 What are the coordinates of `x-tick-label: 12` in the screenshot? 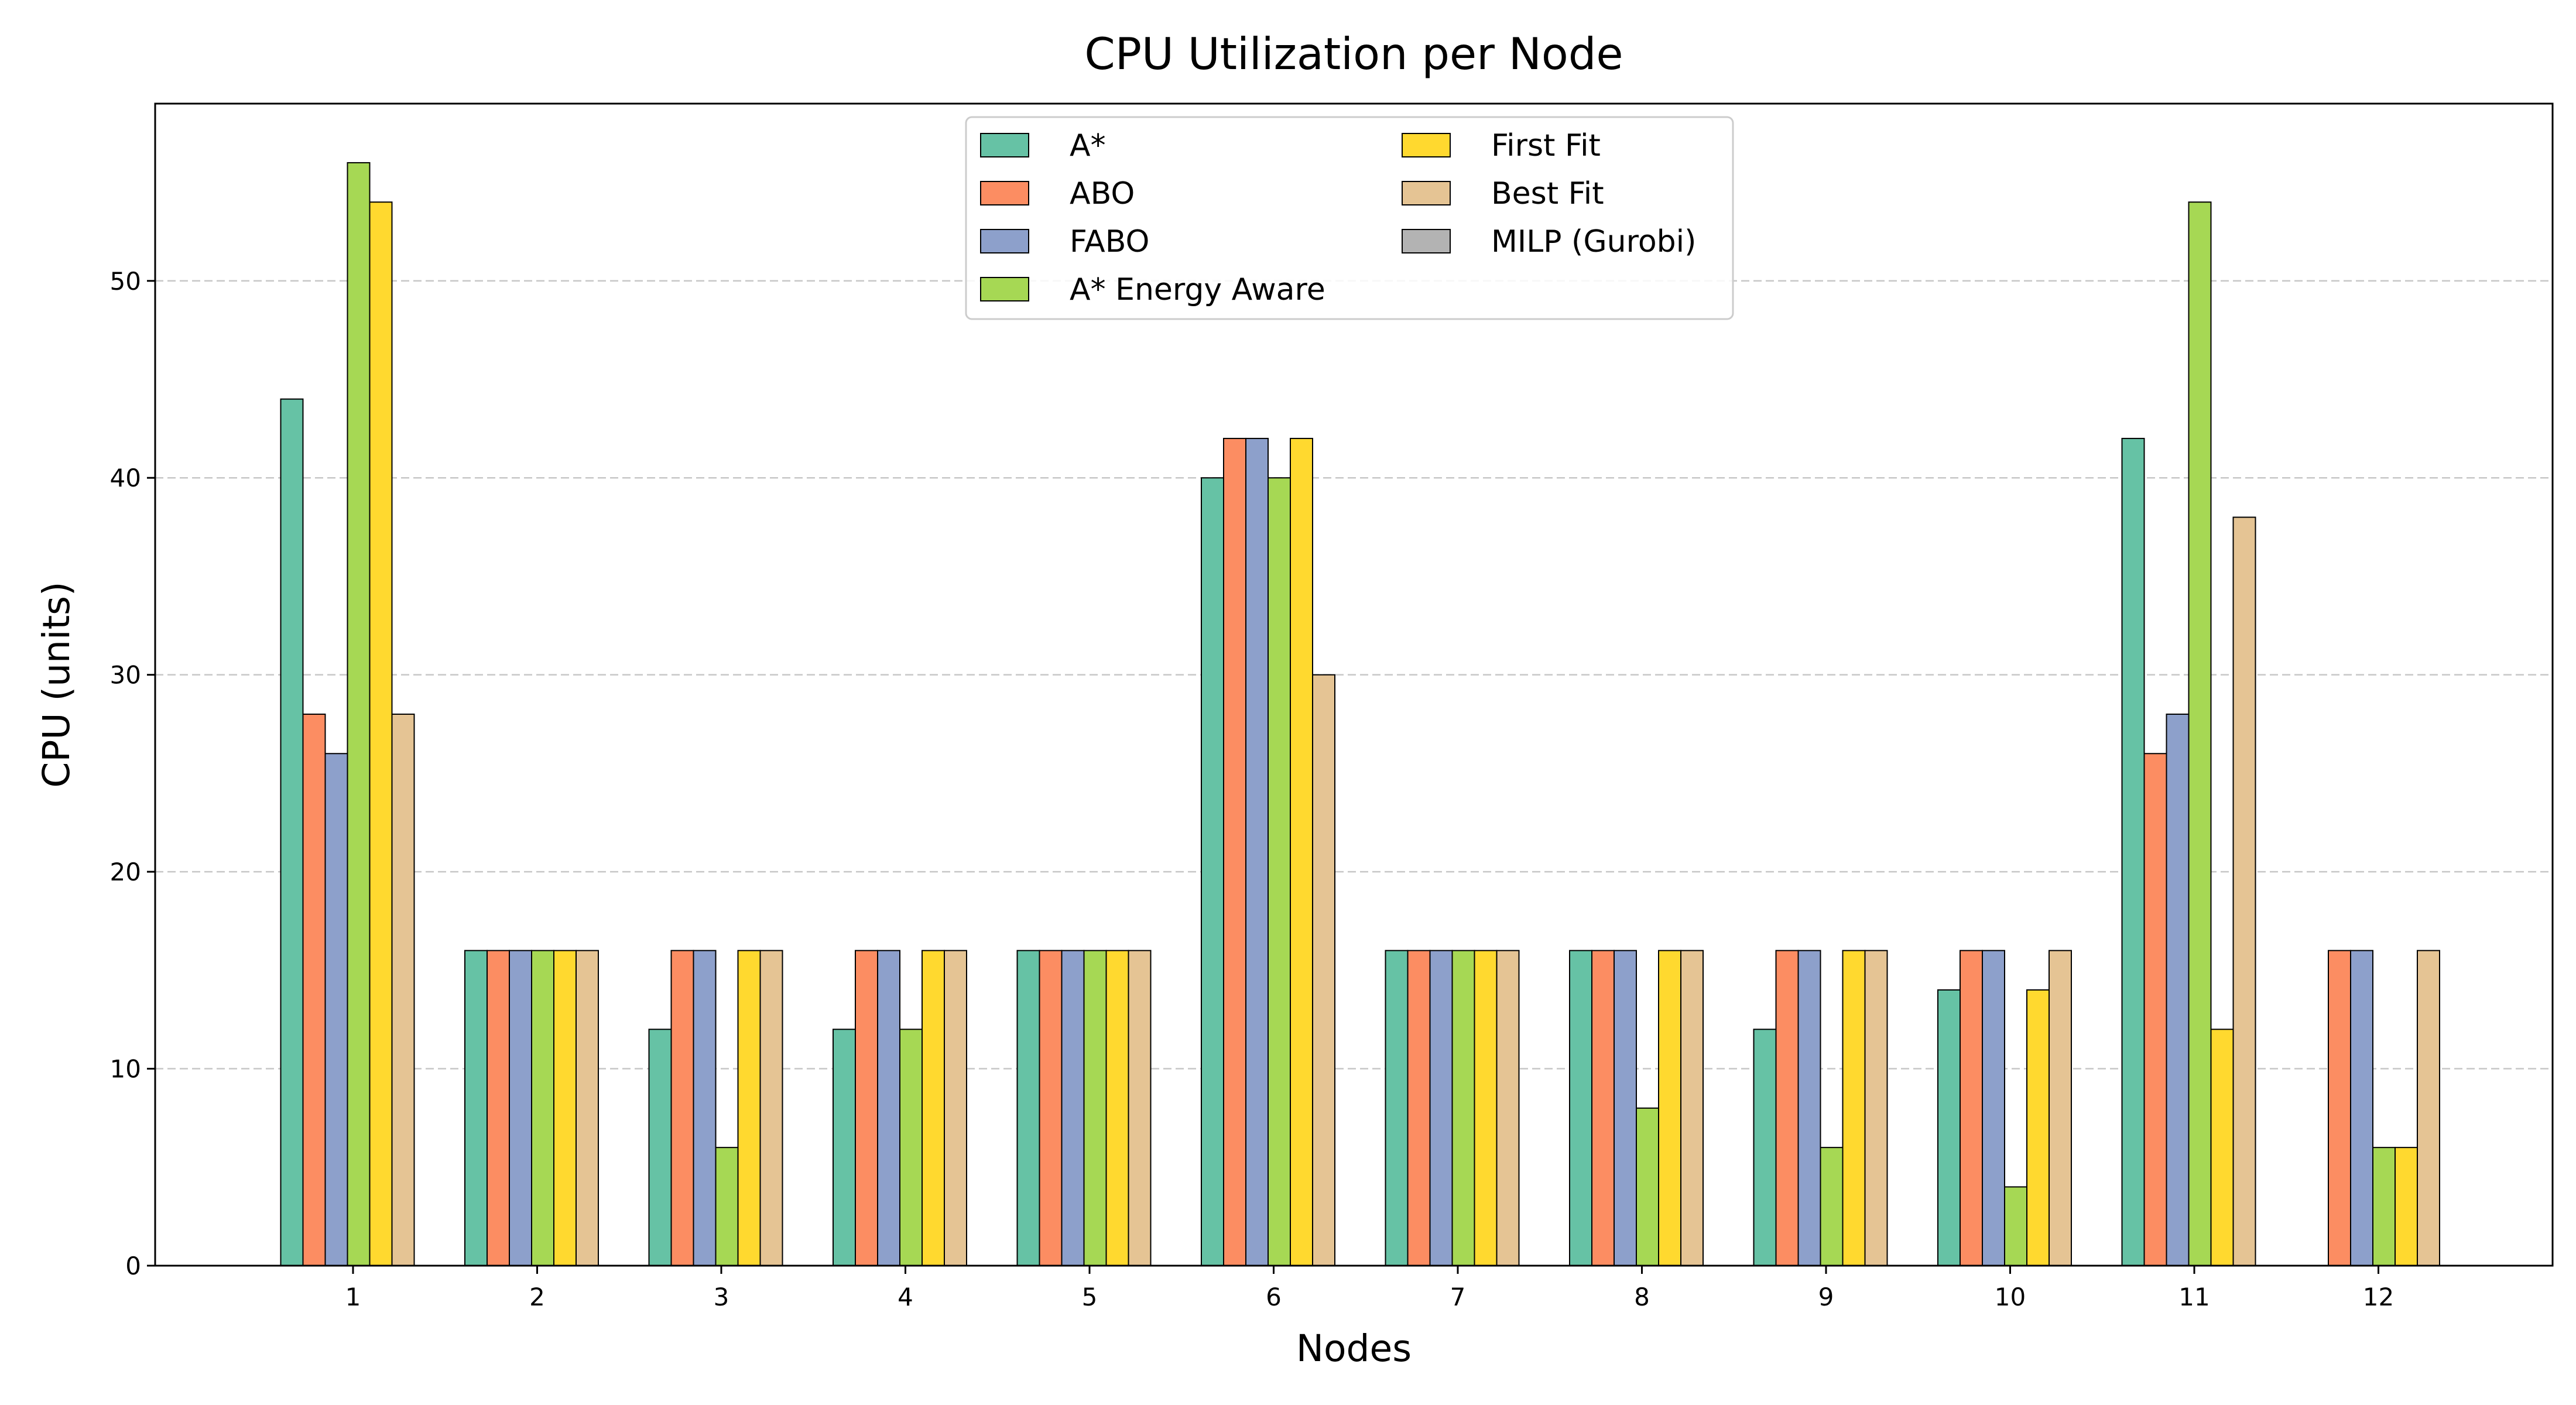 It's located at (2378, 1297).